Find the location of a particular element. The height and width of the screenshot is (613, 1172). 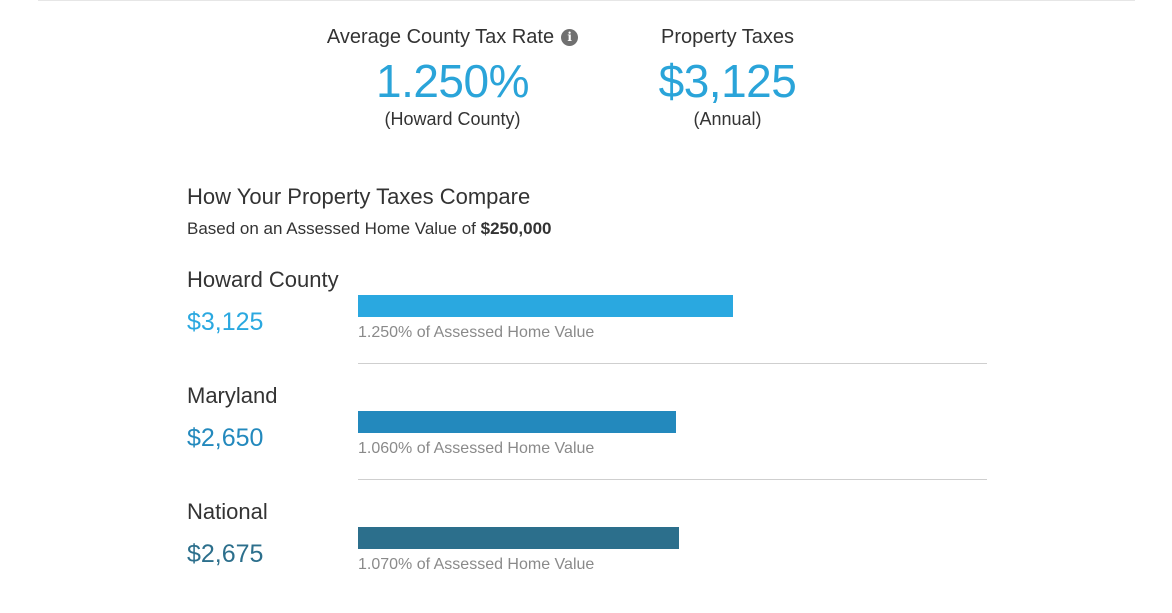

average-tax-rate-label-row: Average County Tax Rate i is located at coordinates (452, 37).